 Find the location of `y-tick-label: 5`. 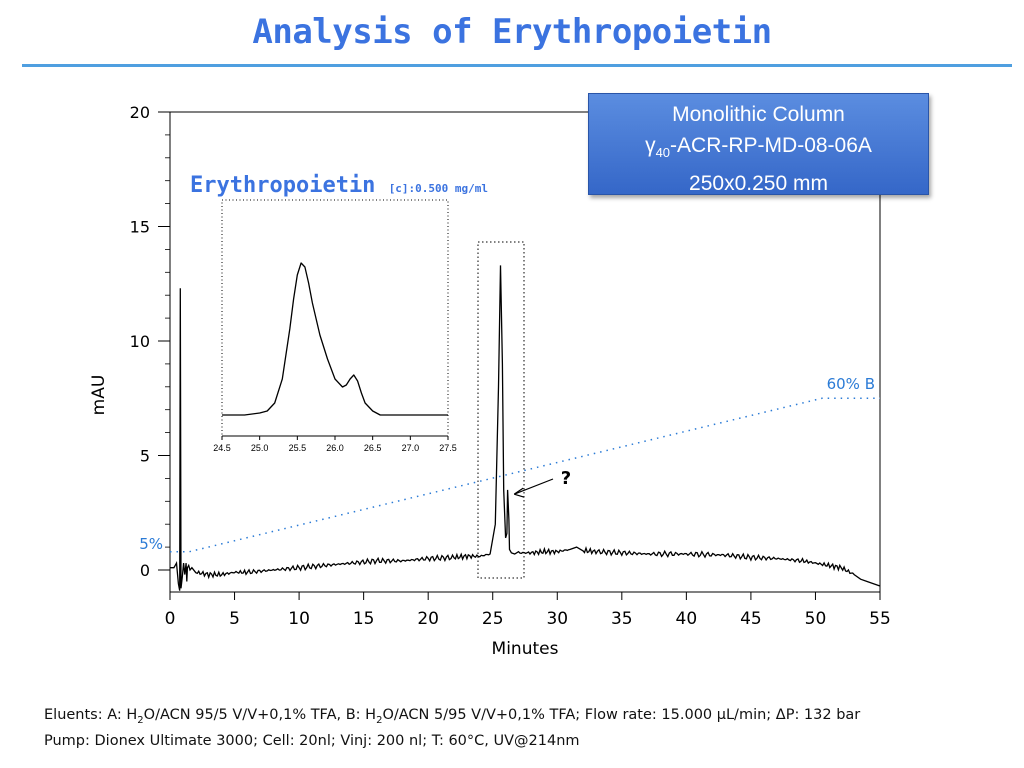

y-tick-label: 5 is located at coordinates (145, 456).